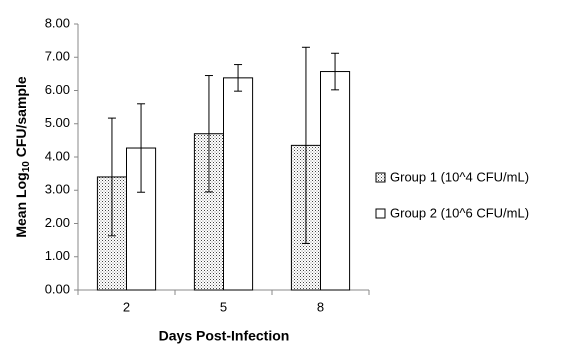  What do you see at coordinates (57, 255) in the screenshot?
I see `y-tick-label: 1.00` at bounding box center [57, 255].